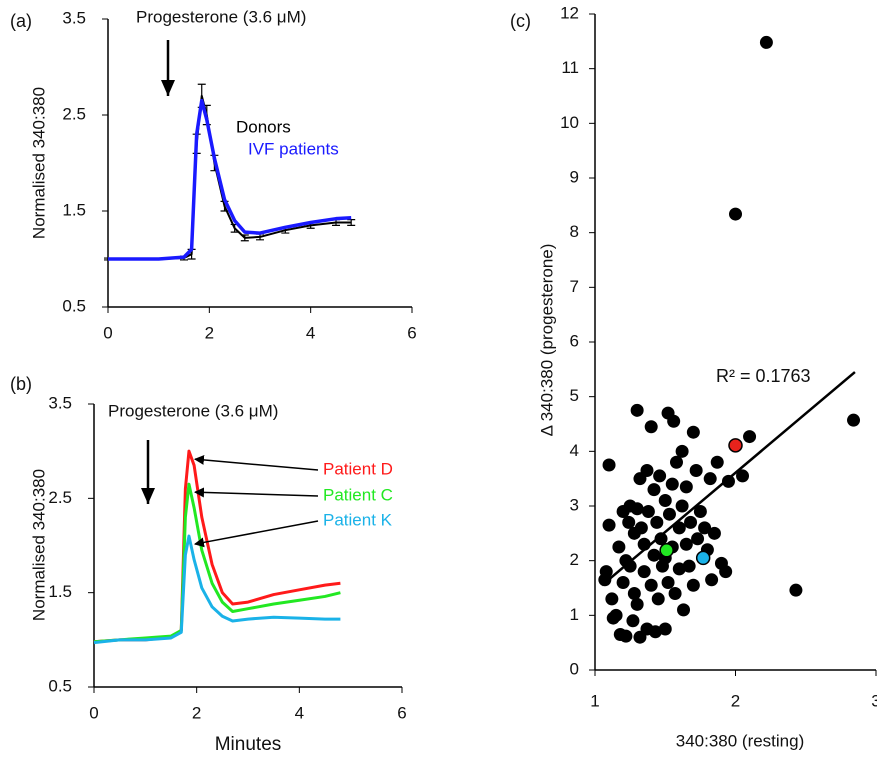  Describe the element at coordinates (546, 340) in the screenshot. I see `y-axis-label: Δ 340:380 (progesterone)` at that location.